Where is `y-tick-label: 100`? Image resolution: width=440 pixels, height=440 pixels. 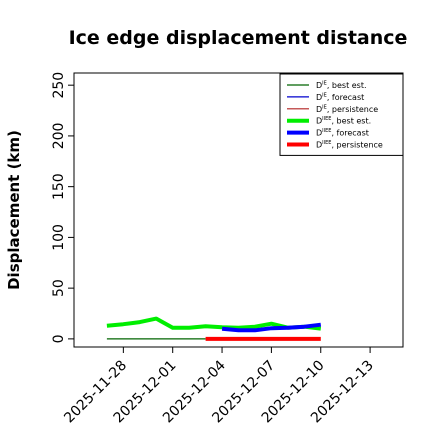 y-tick-label: 100 is located at coordinates (59, 237).